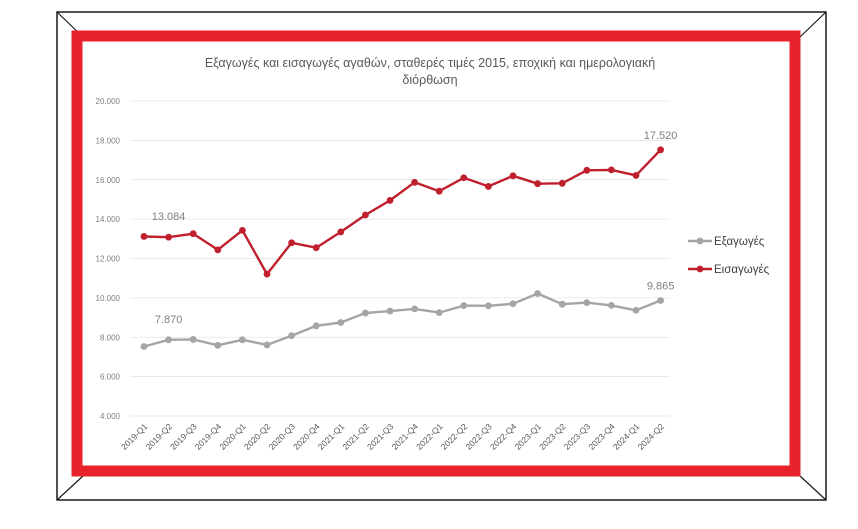 The height and width of the screenshot is (529, 858). I want to click on data-label: 7.870, so click(169, 320).